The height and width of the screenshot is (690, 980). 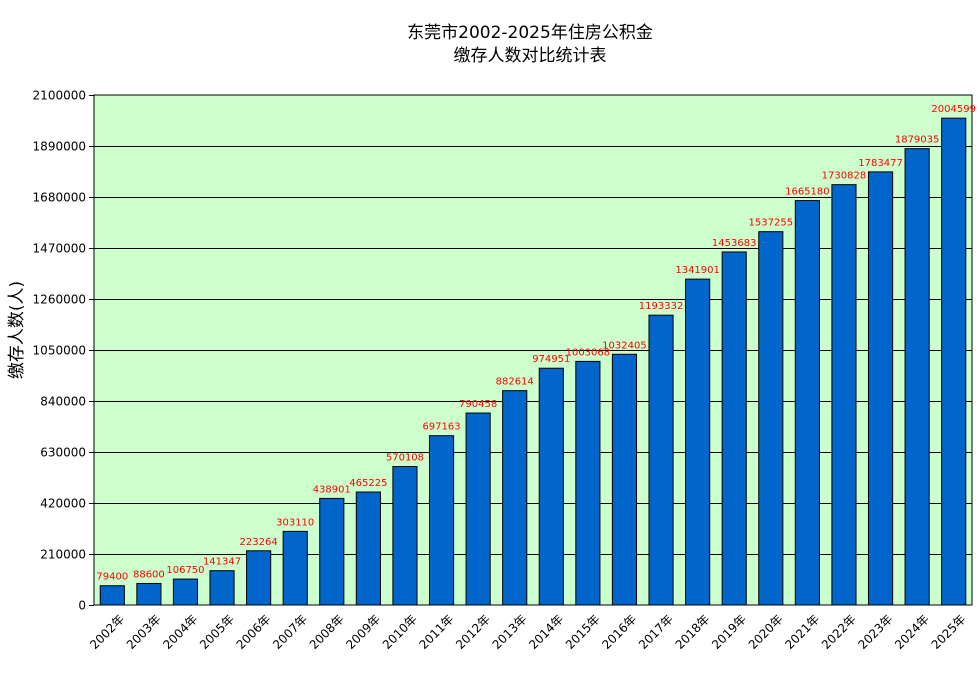 I want to click on data-label: 1537255, so click(x=771, y=223).